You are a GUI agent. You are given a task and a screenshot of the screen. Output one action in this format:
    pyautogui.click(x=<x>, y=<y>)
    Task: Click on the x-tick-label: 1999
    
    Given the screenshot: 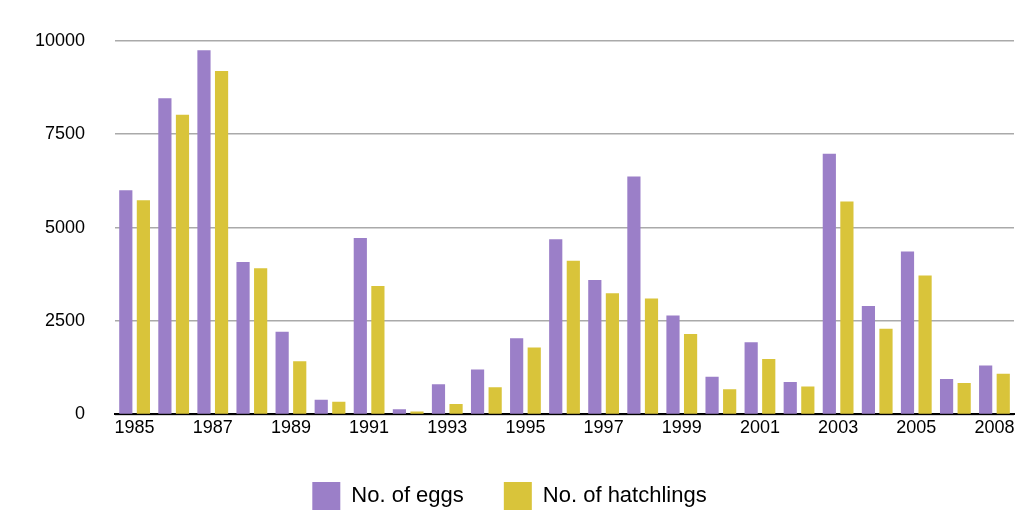 What is the action you would take?
    pyautogui.click(x=681, y=427)
    